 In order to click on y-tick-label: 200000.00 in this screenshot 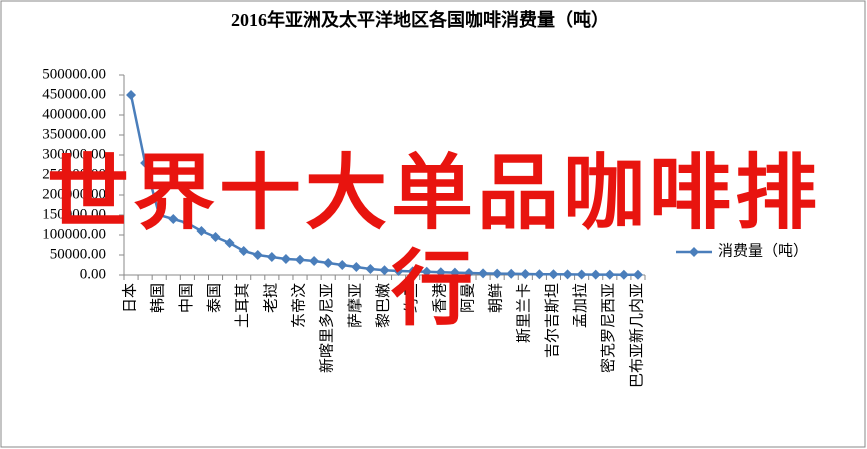, I will do `click(74, 194)`.